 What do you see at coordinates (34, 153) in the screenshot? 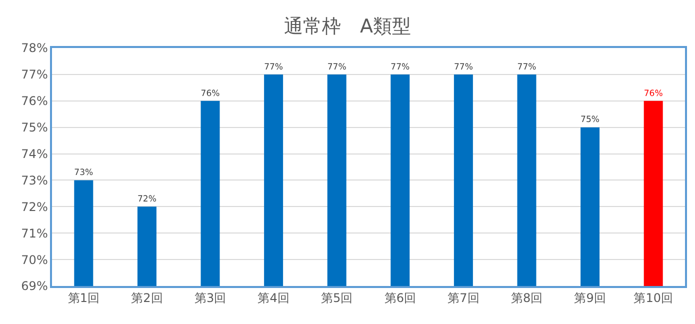
I see `y-tick-label: 74%` at bounding box center [34, 153].